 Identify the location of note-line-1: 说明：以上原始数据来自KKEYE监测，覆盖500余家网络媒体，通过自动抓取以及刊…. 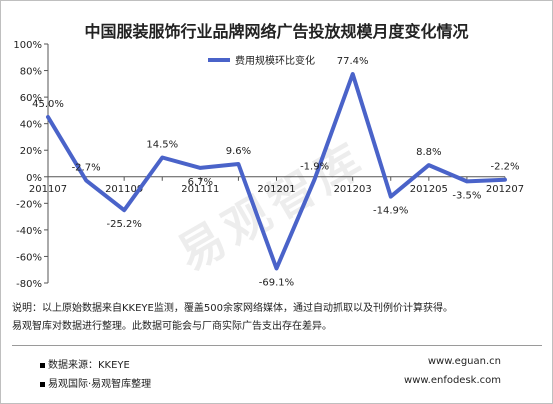
(232, 308).